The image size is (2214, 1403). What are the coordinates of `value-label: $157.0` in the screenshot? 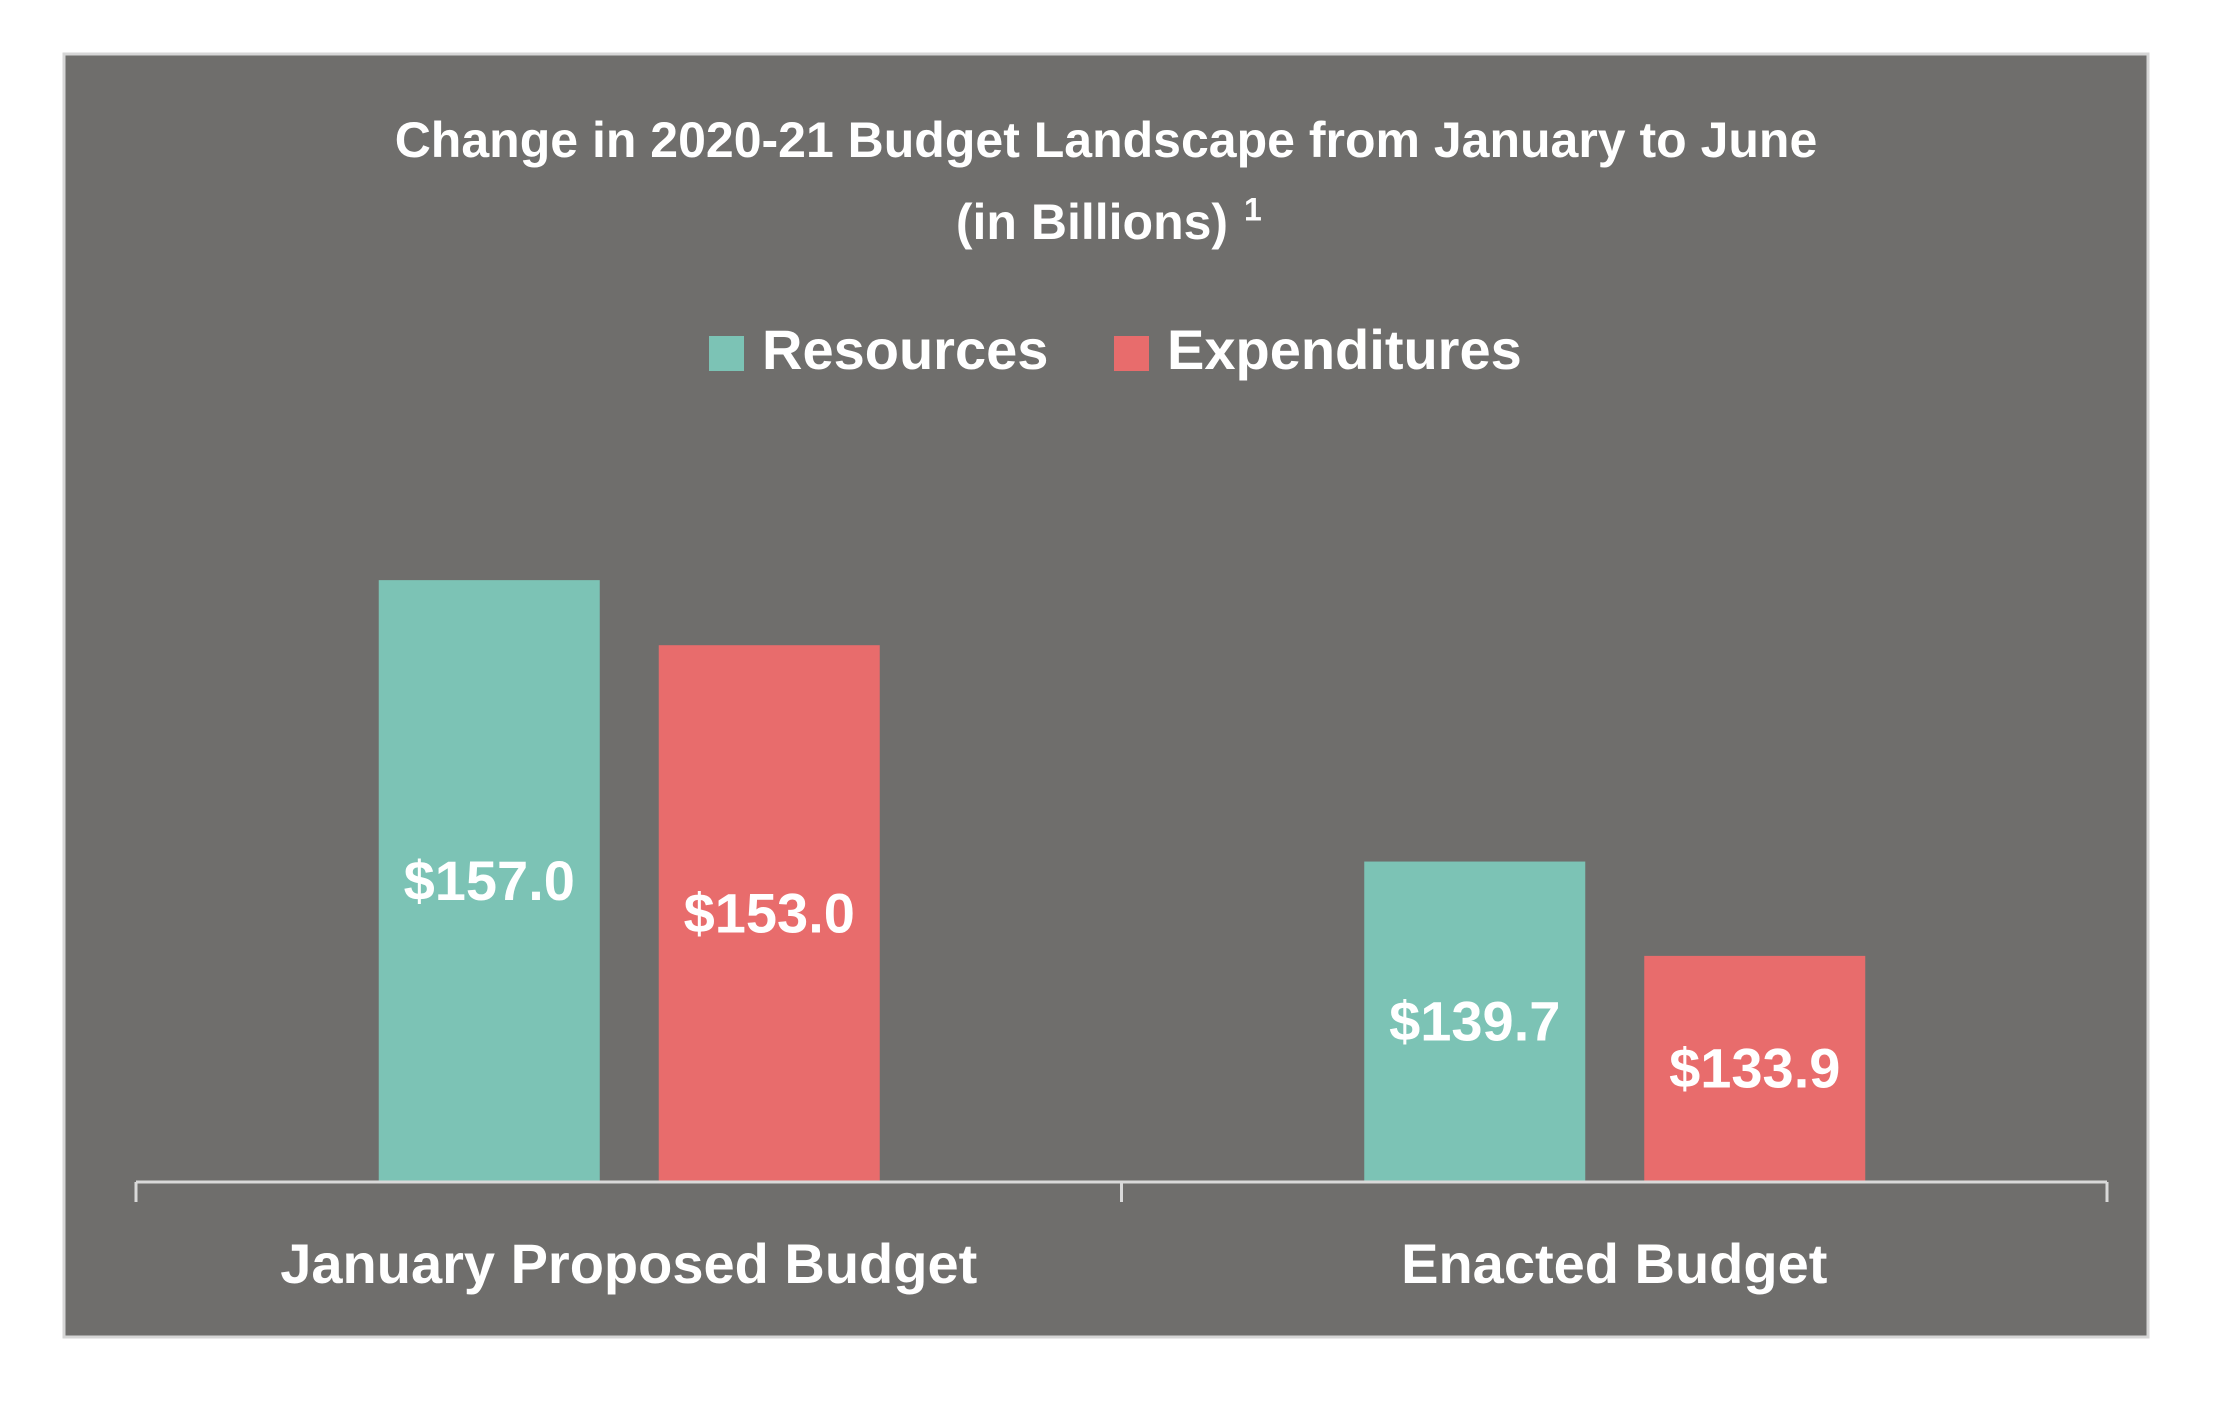 It's located at (489, 880).